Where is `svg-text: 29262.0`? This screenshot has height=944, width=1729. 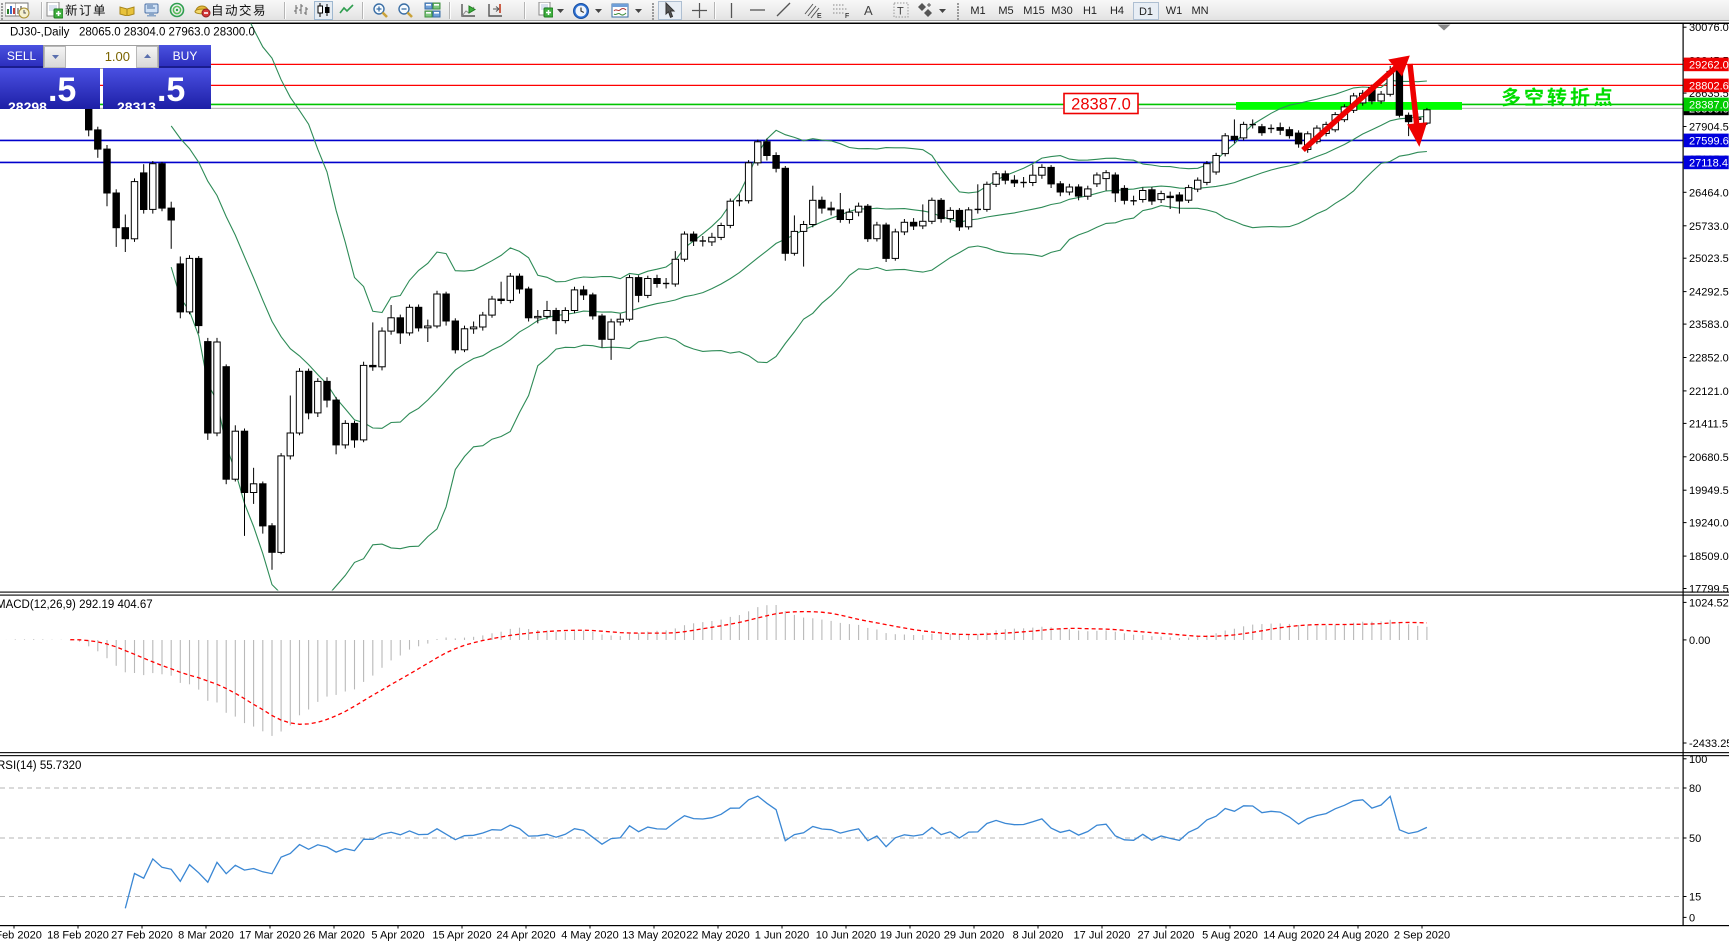
svg-text: 29262.0 is located at coordinates (1709, 65).